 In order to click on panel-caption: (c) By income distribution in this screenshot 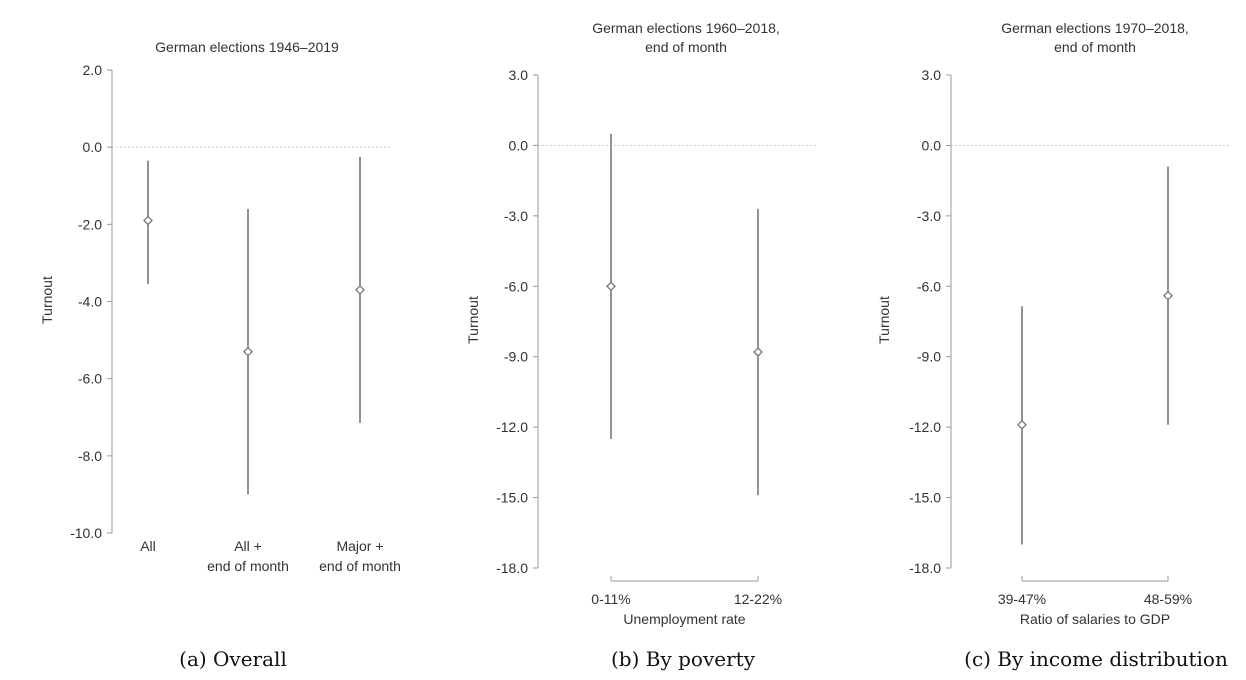, I will do `click(1096, 659)`.